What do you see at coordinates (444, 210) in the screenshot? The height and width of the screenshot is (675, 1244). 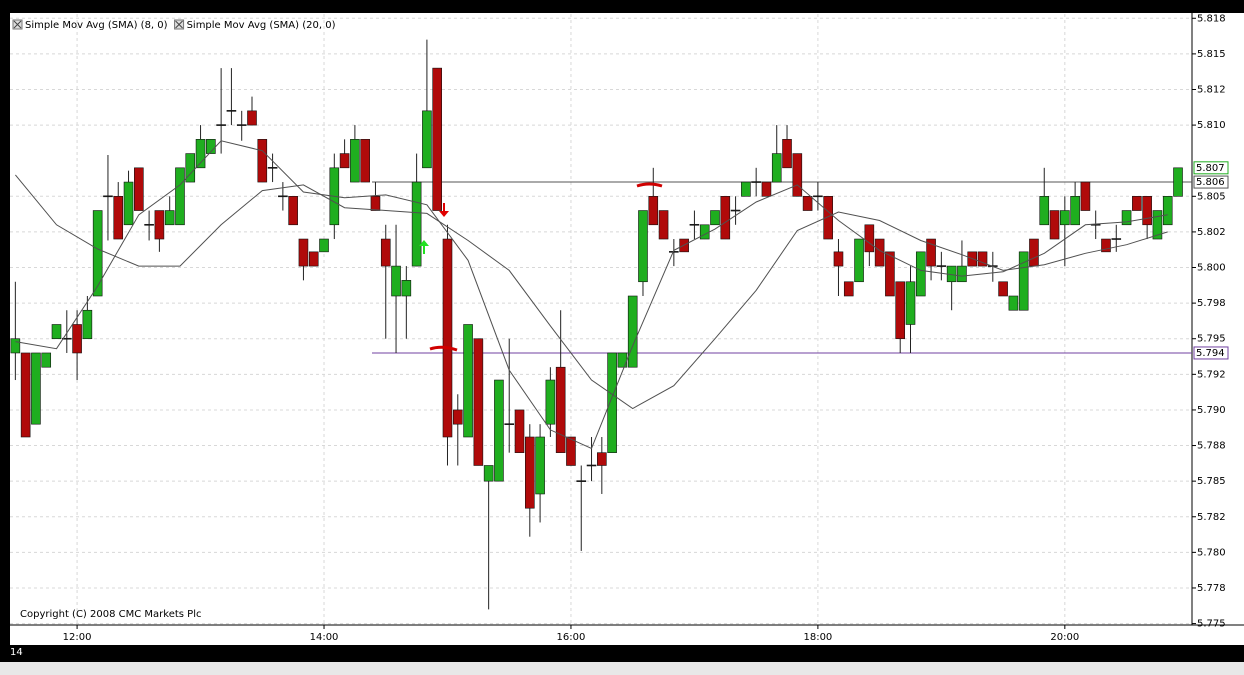 I see `sell-signal-arrow` at bounding box center [444, 210].